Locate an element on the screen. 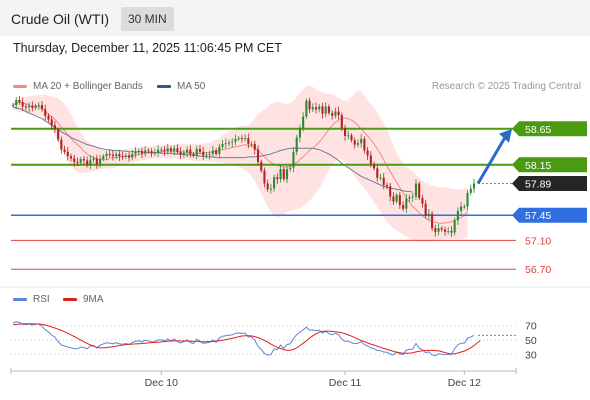 The image size is (590, 400). rsi-ma-line is located at coordinates (246, 339).